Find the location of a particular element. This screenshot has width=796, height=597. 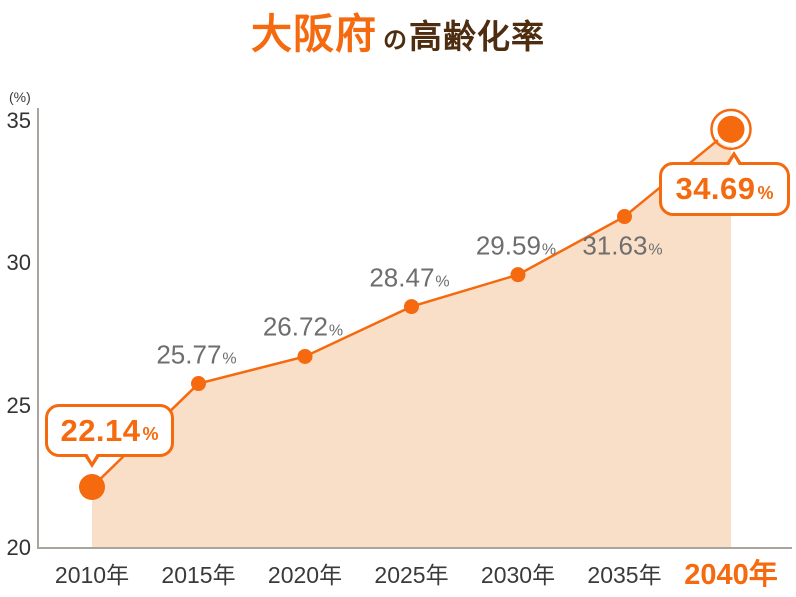

callout-2010-value: 22.14 % is located at coordinates (109, 436).